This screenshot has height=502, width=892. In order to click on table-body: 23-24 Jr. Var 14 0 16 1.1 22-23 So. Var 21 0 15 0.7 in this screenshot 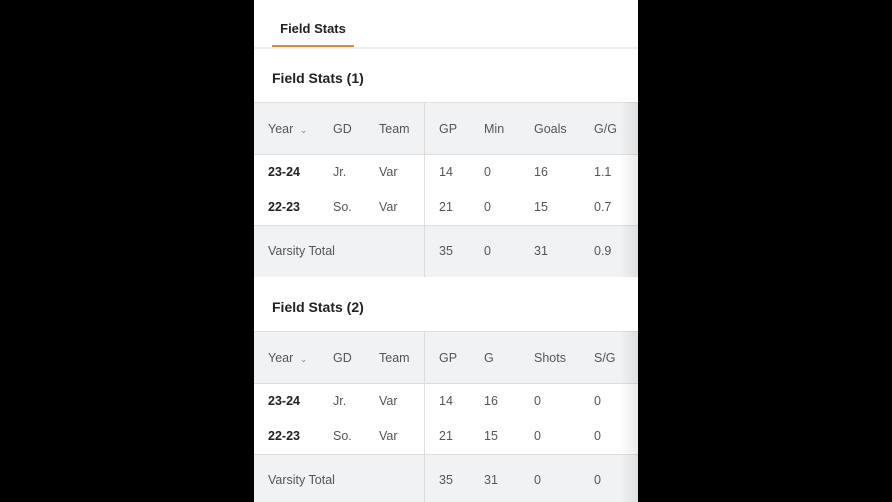, I will do `click(446, 190)`.